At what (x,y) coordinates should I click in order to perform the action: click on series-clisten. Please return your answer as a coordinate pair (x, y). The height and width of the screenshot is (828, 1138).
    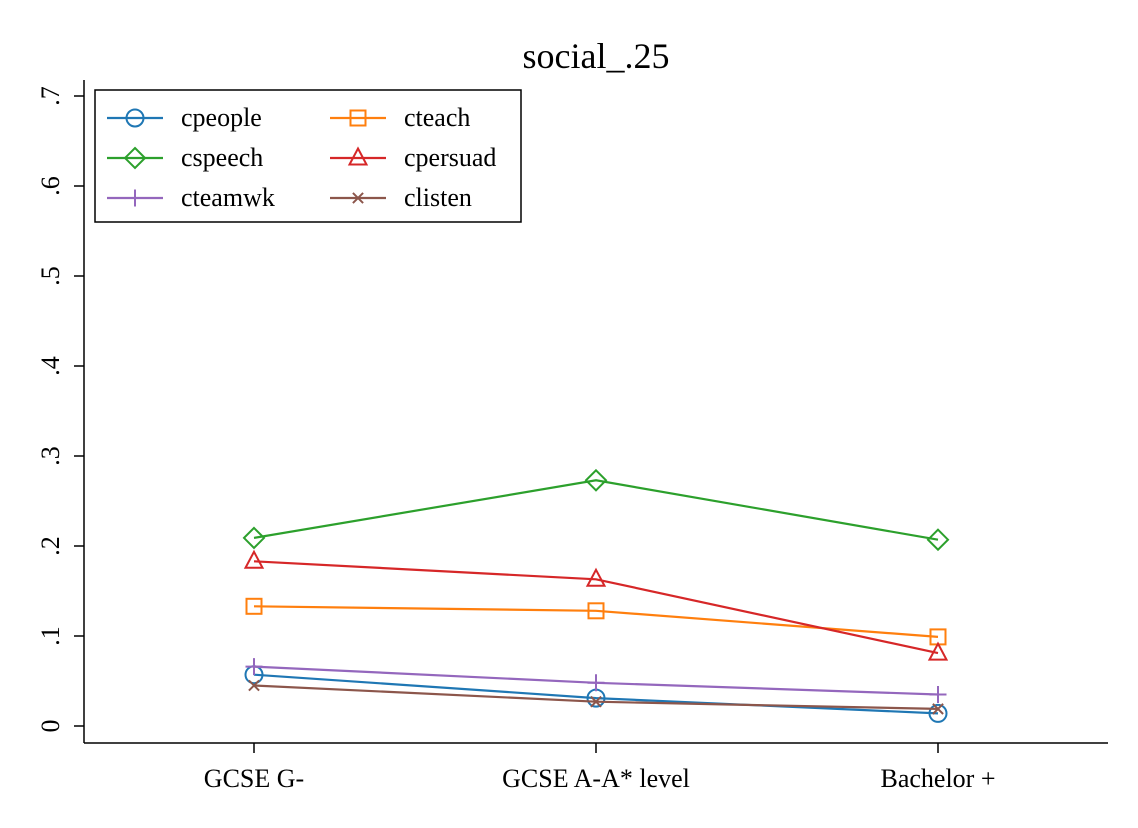
    Looking at the image, I should click on (596, 697).